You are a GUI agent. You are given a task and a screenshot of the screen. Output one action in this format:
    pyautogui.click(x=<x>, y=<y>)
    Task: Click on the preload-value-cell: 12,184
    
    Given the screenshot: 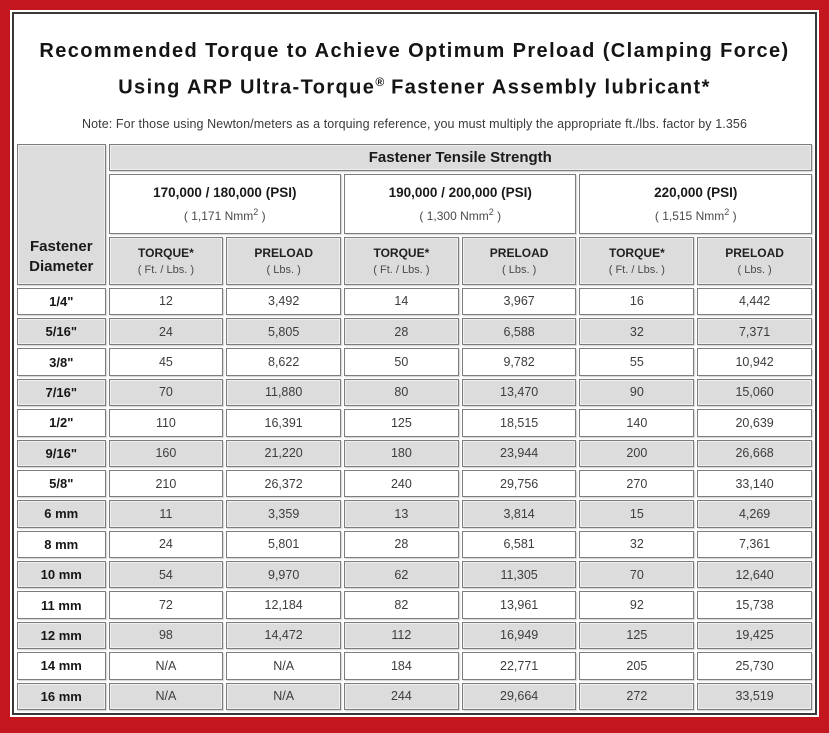 What is the action you would take?
    pyautogui.click(x=284, y=605)
    